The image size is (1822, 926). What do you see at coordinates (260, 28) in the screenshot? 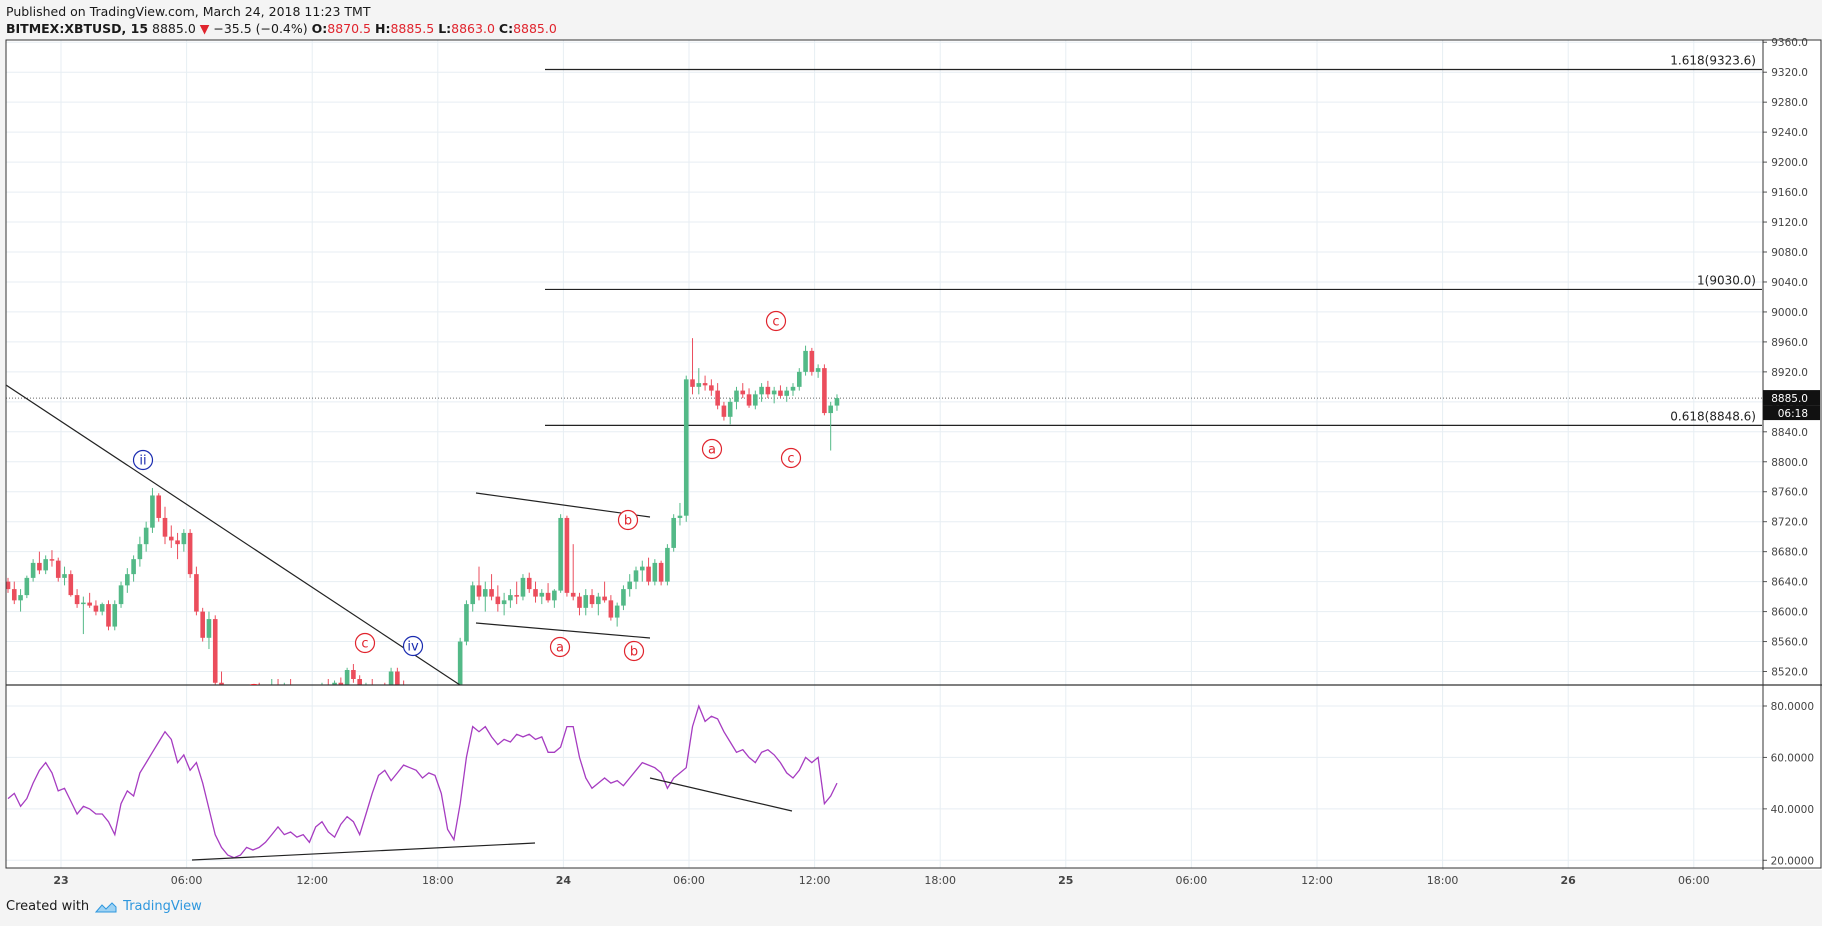
I see `price-change: −35.5 (−0.4%)` at bounding box center [260, 28].